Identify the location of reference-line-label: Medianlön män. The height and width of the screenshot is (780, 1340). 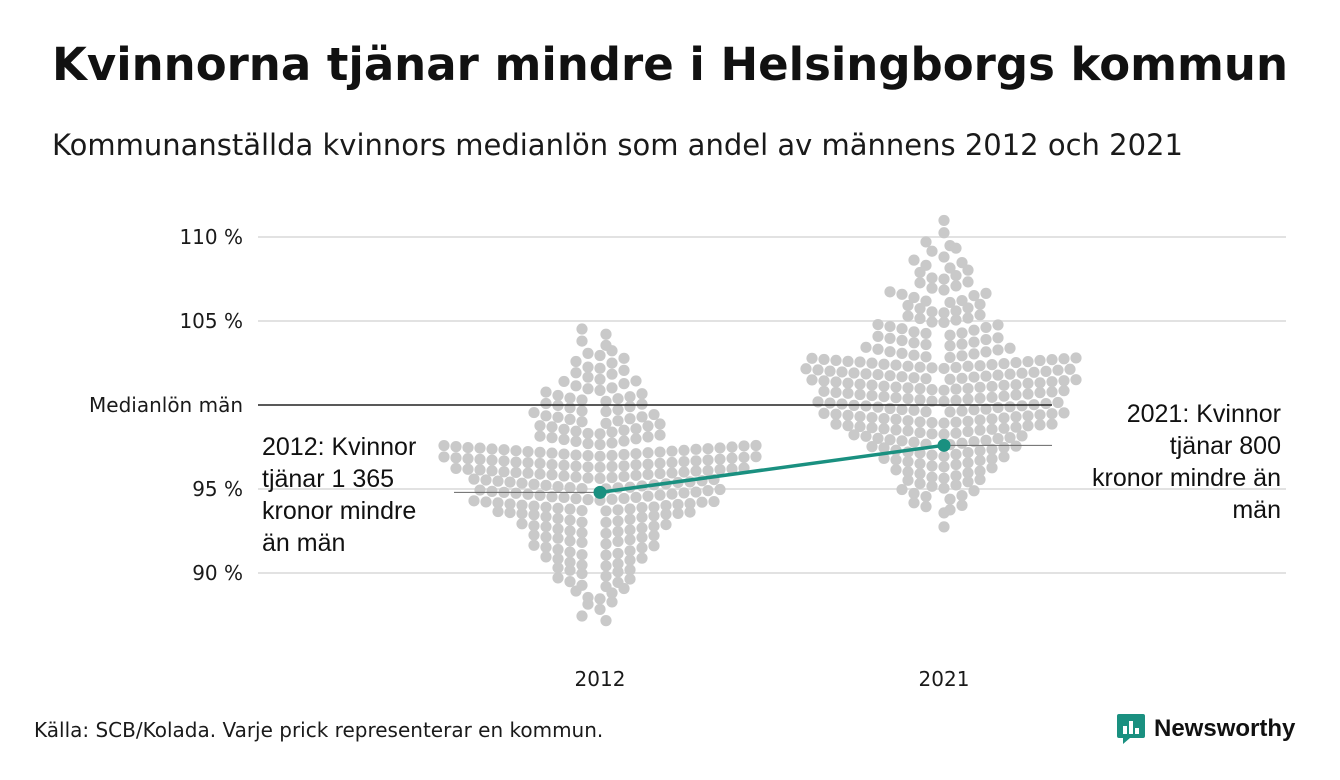
(166, 405).